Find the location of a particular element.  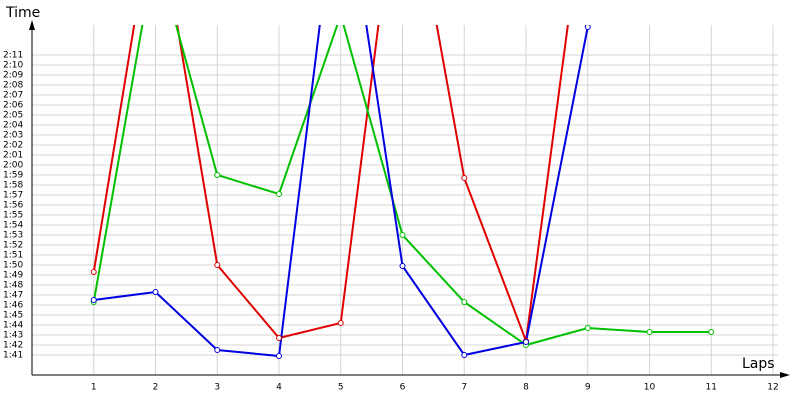

y-tick-label: 2:07 is located at coordinates (13, 96).